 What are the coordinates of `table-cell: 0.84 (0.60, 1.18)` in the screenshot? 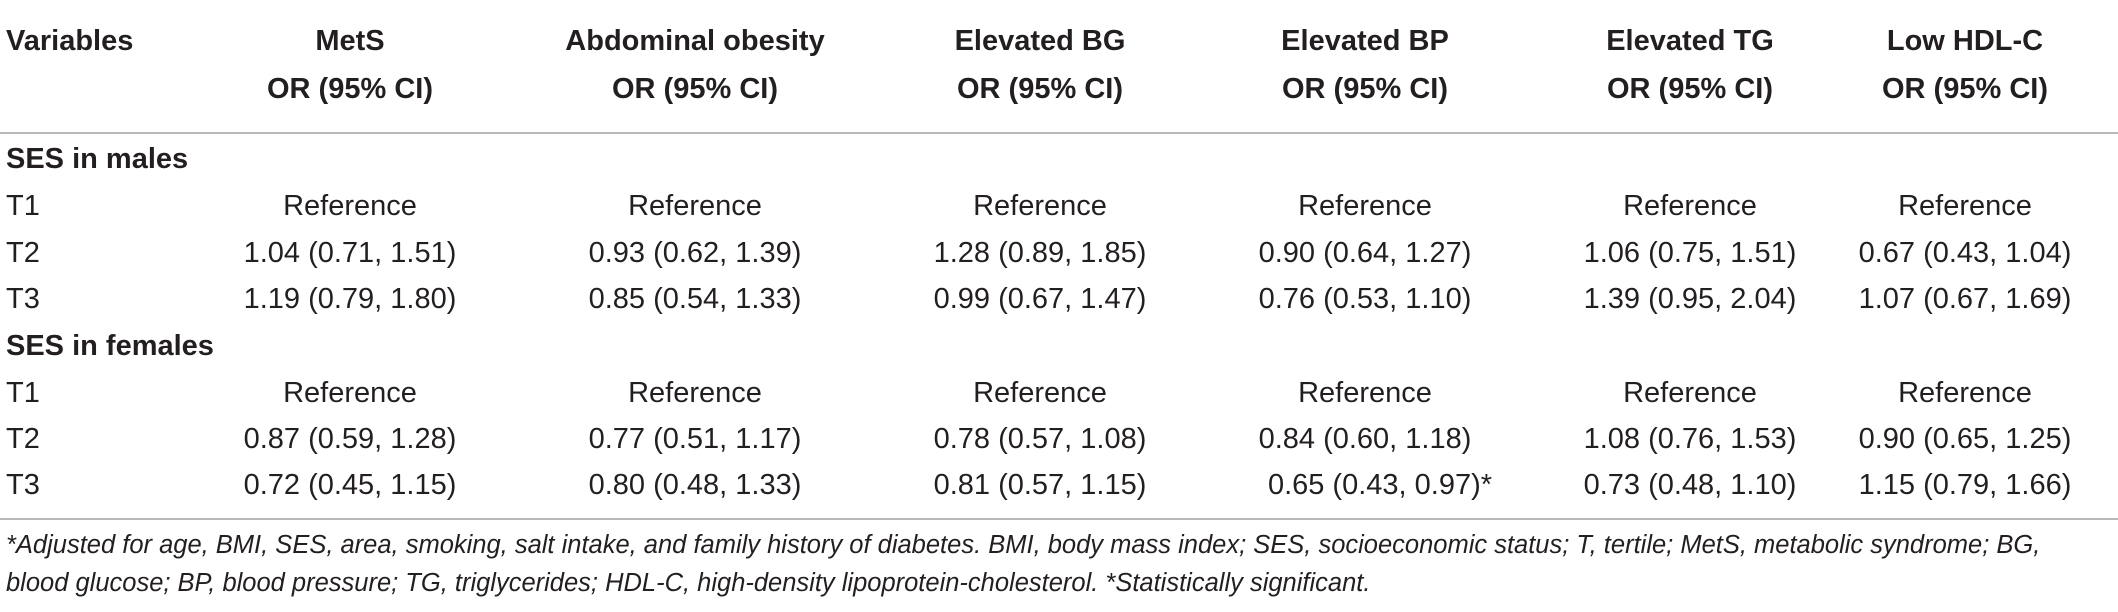 It's located at (1365, 439).